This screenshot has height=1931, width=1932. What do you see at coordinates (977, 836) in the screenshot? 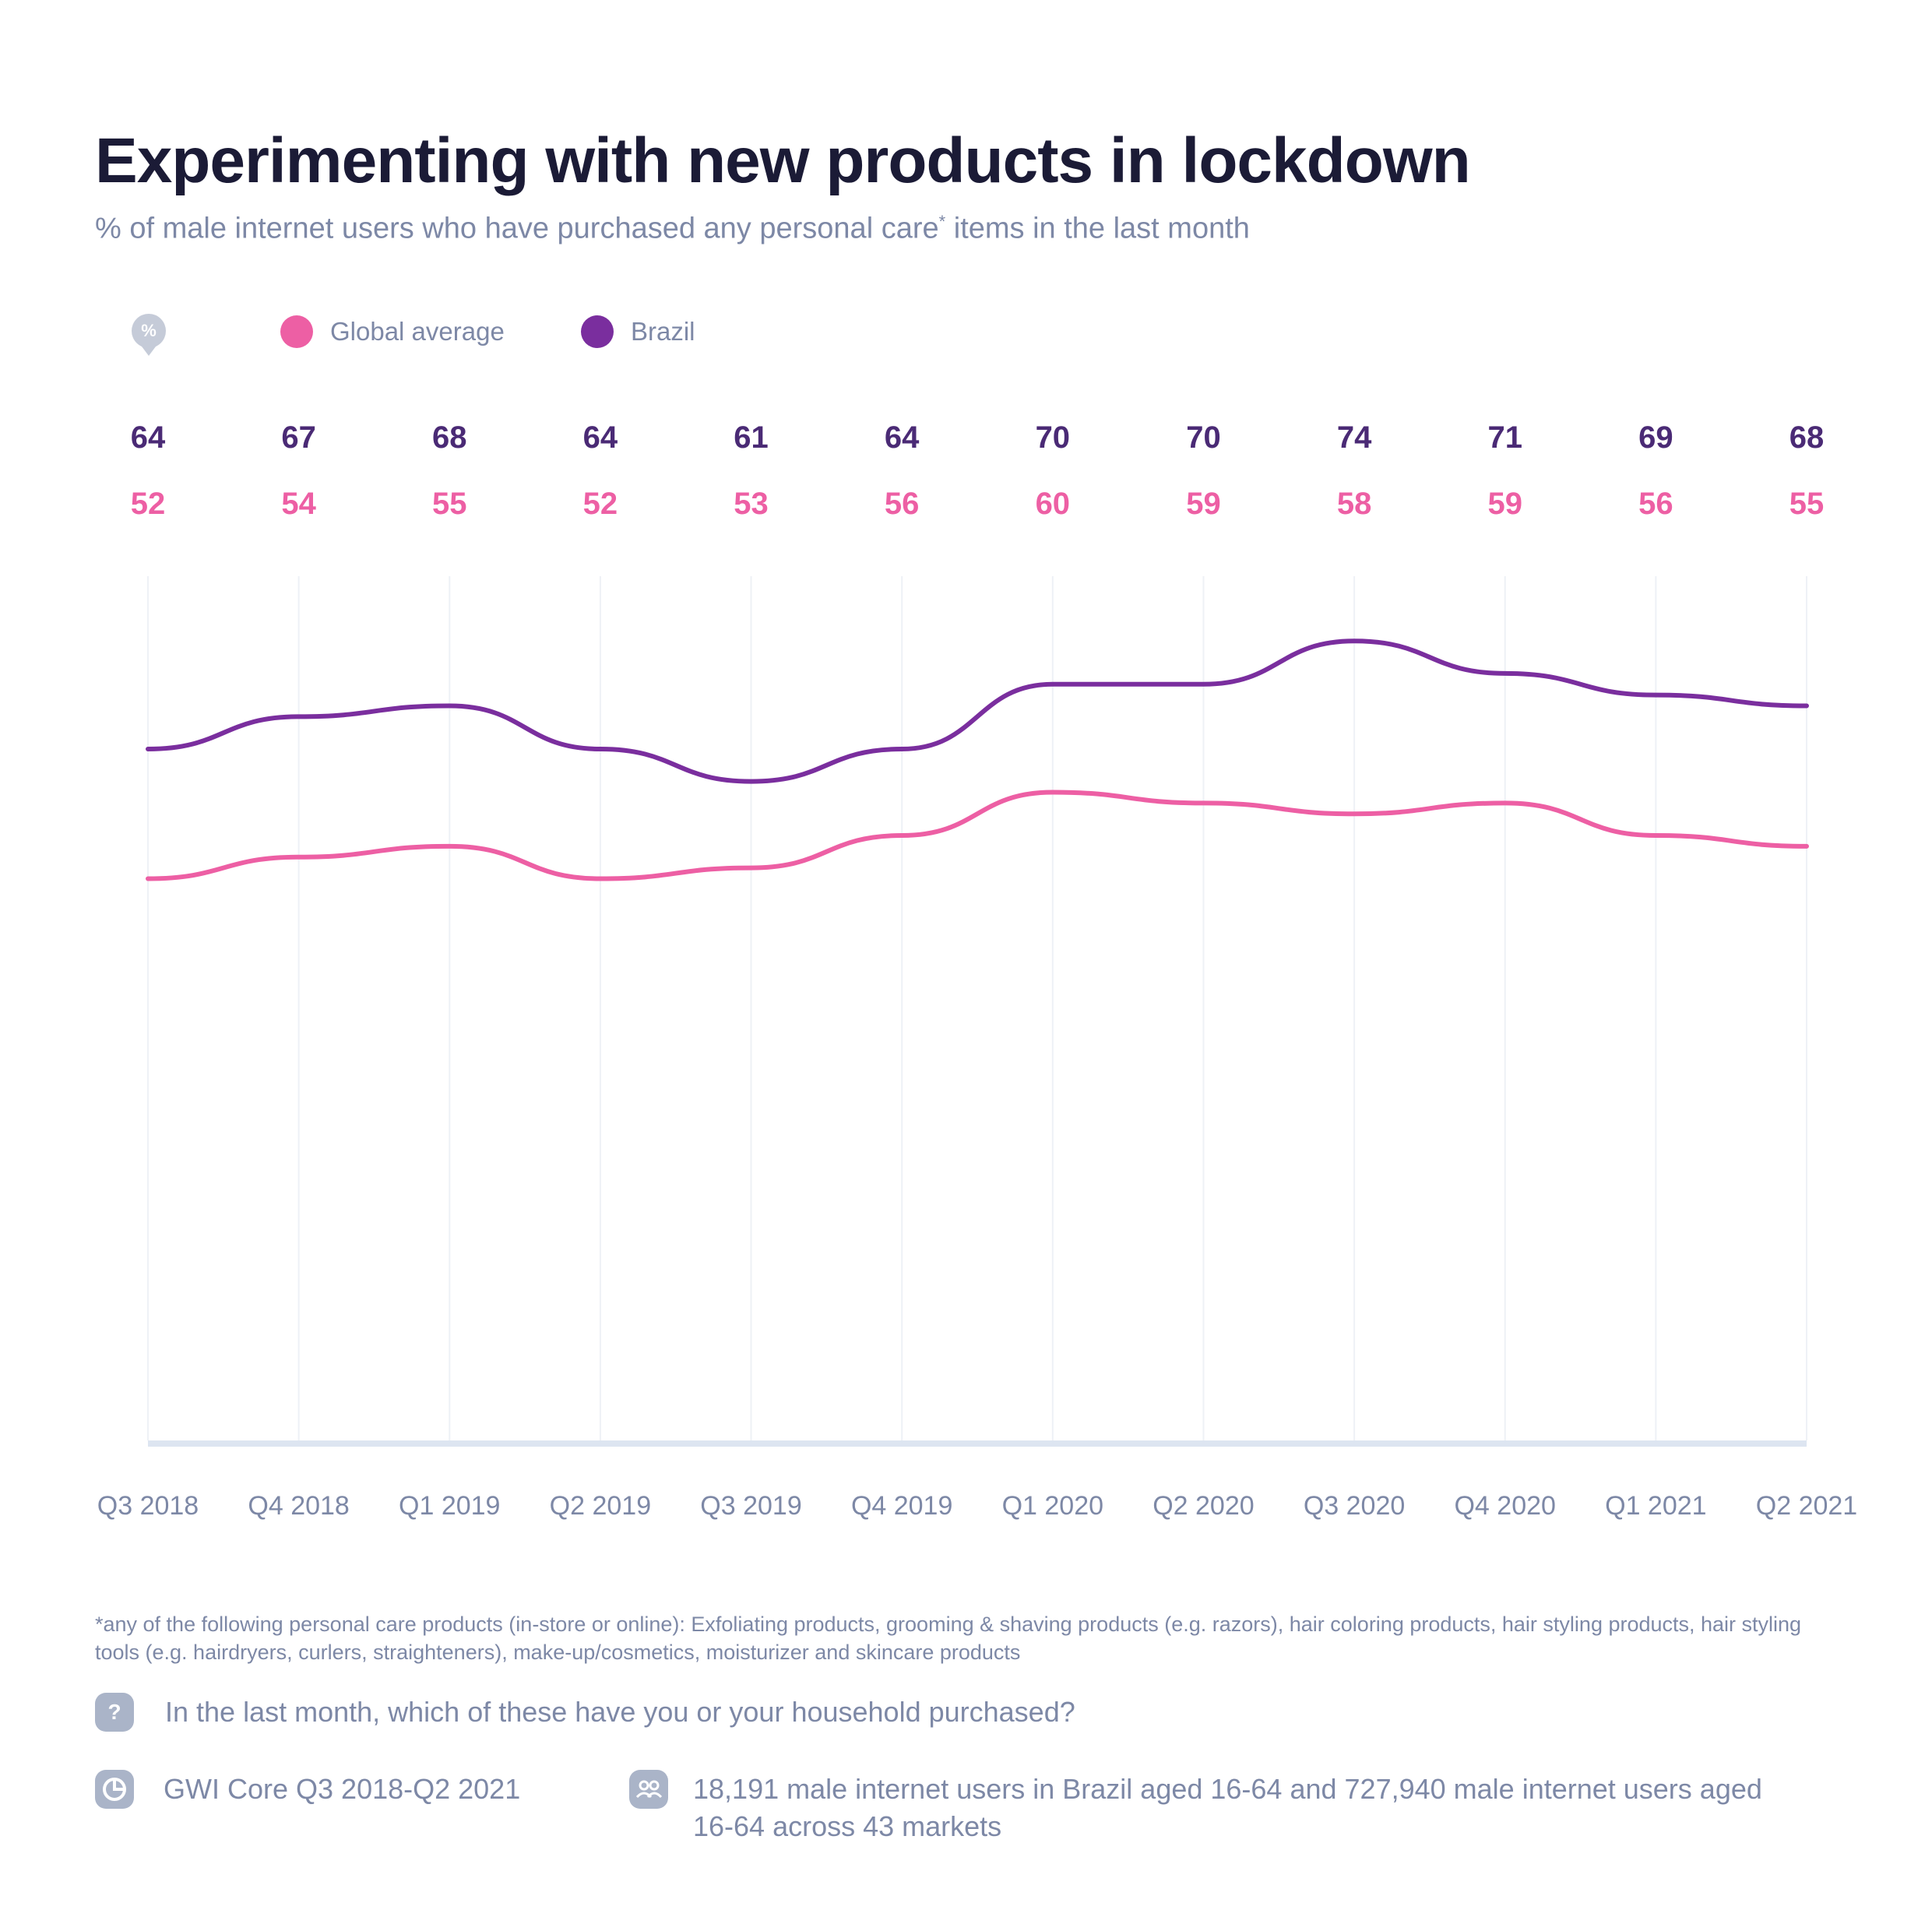
I see `series-line-global-average` at bounding box center [977, 836].